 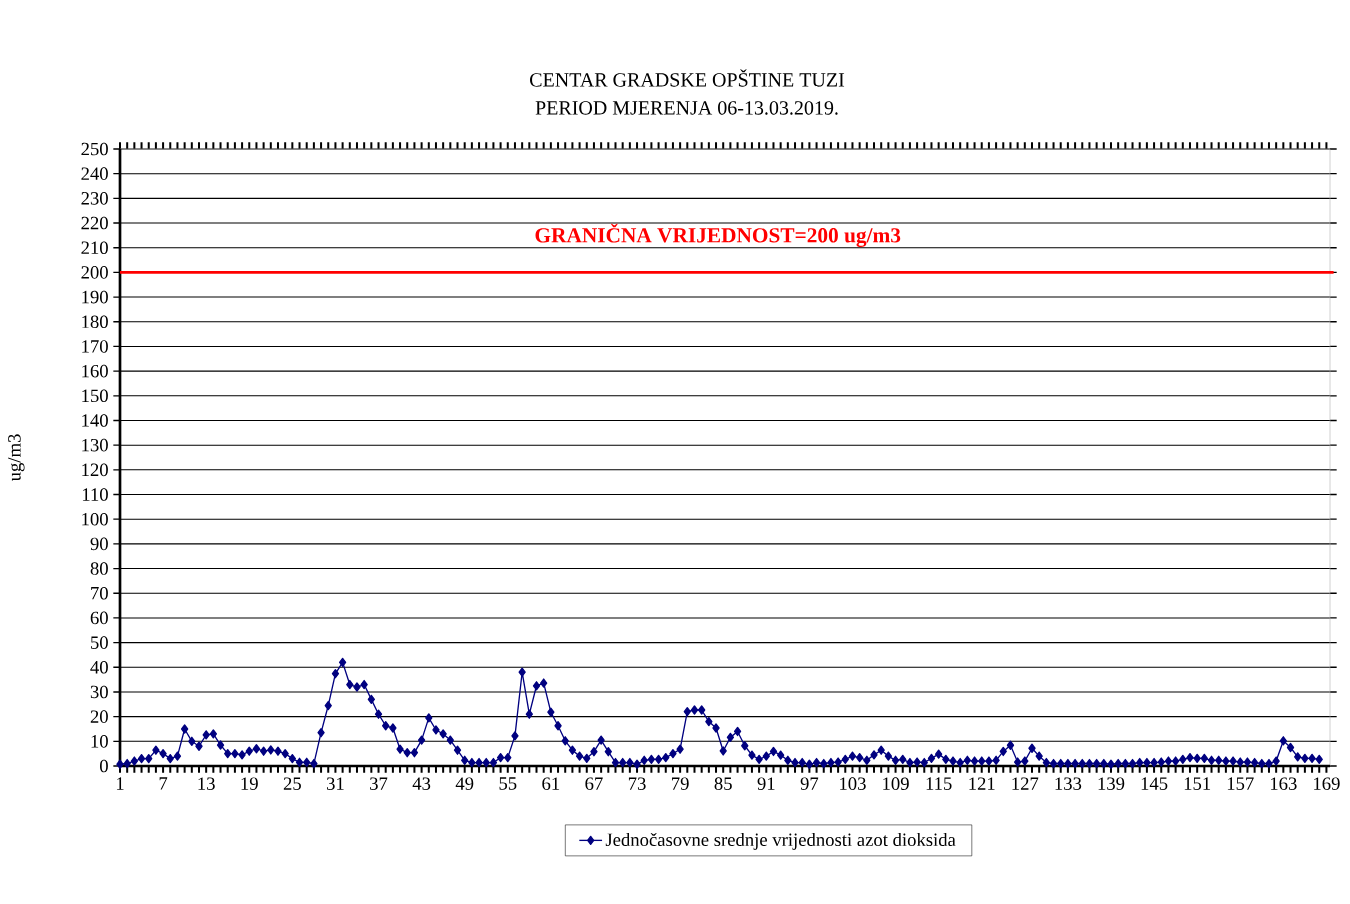 I want to click on x-tick-label: 163, so click(x=1283, y=783).